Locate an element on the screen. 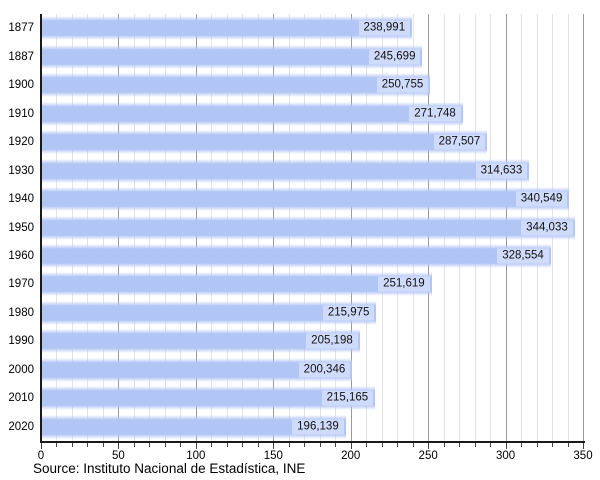  y-axis-label: 1887 is located at coordinates (21, 56).